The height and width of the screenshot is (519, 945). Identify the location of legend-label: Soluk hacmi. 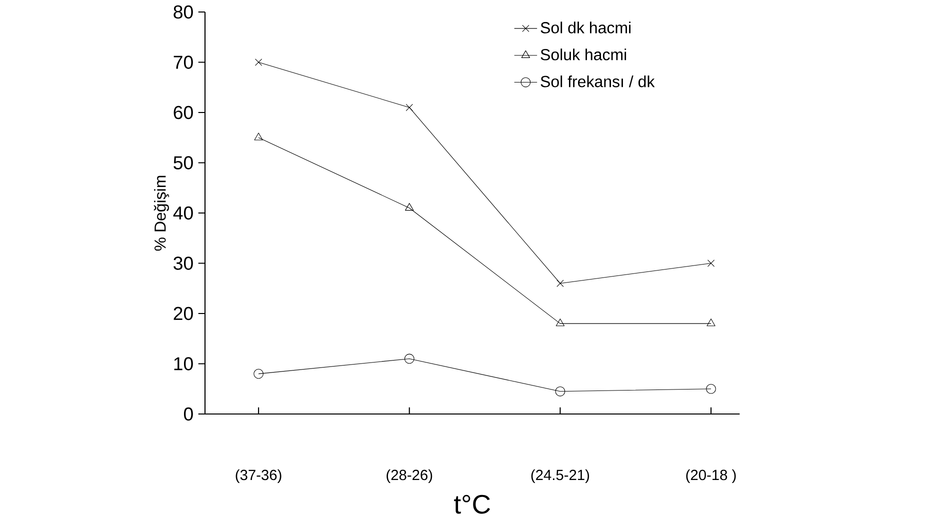
(583, 54).